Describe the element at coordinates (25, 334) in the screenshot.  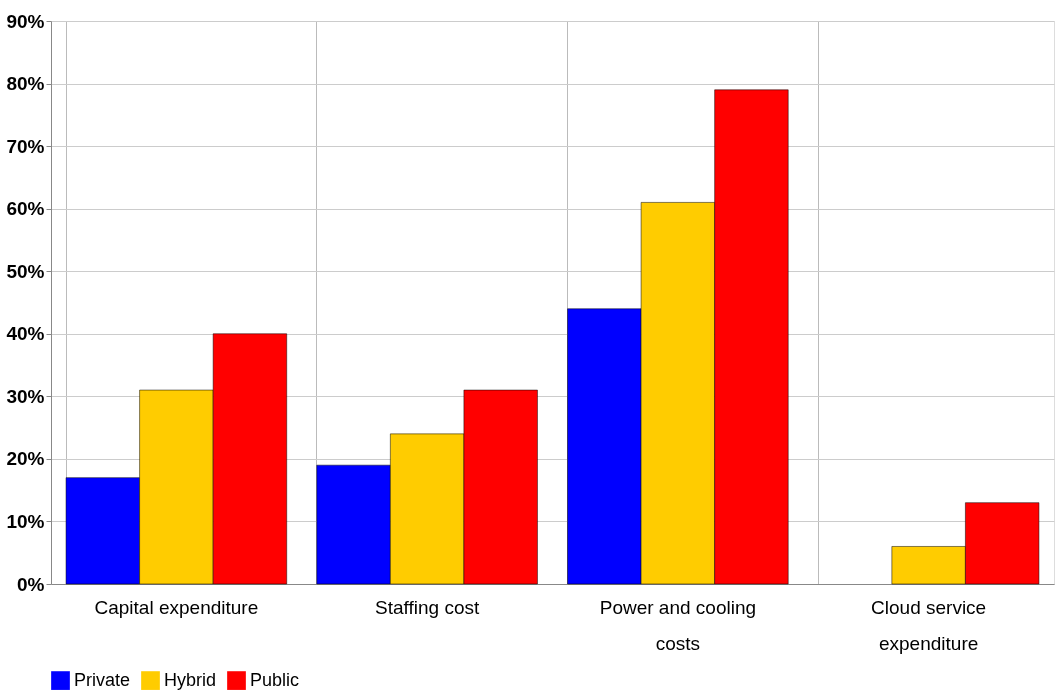
I see `y-tick-label: 40%` at that location.